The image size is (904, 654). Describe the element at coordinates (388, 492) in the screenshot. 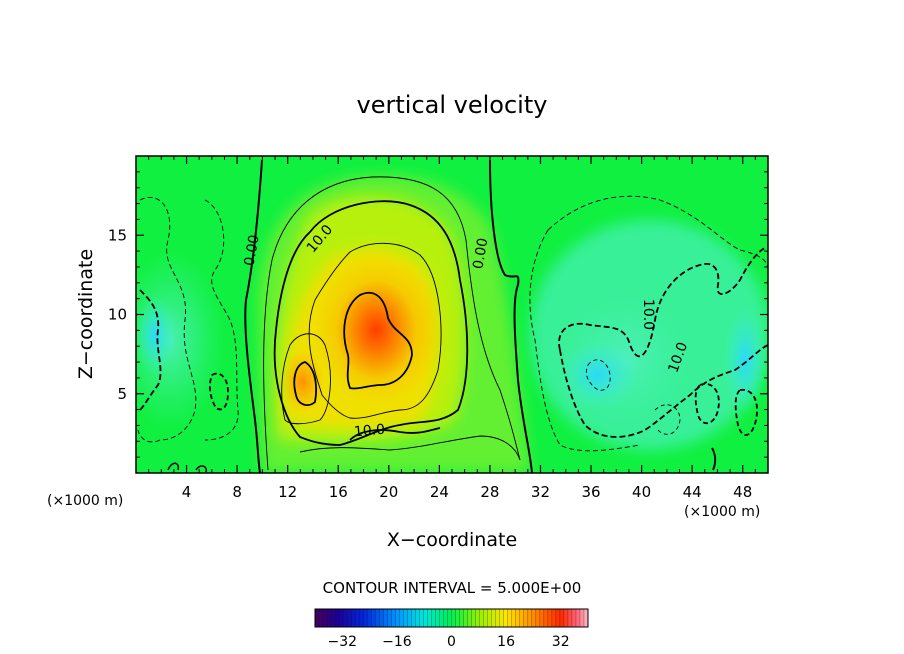

I see `x-tick-label: 20` at that location.